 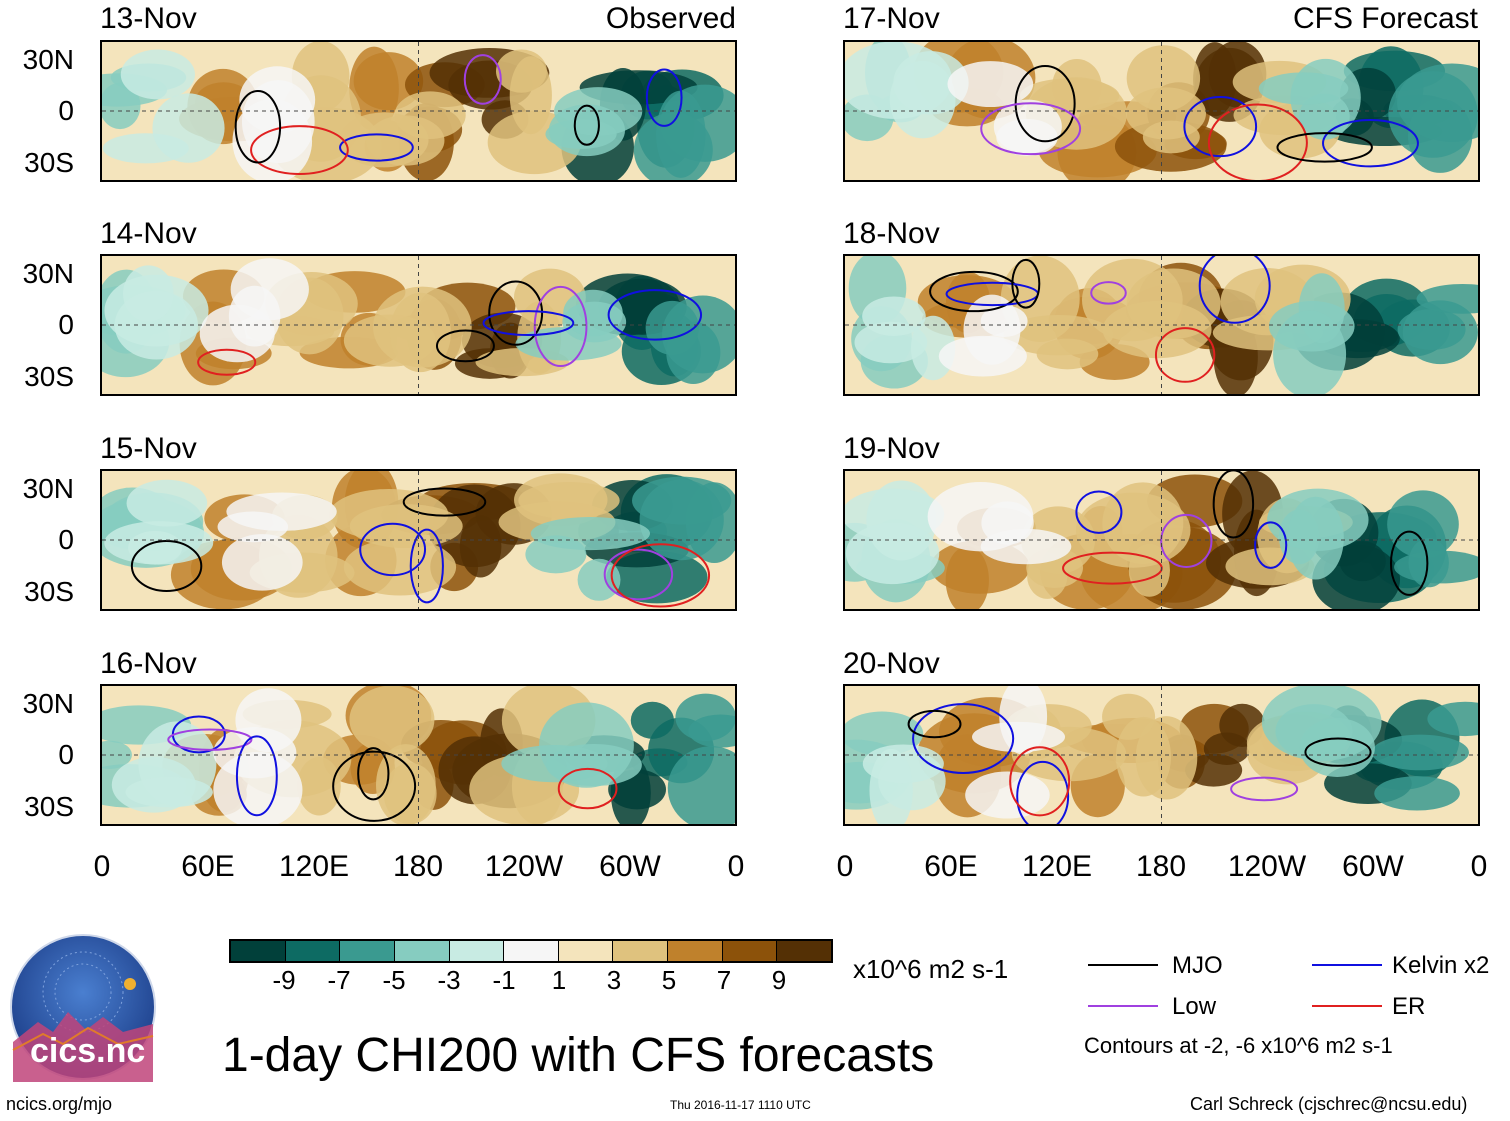 I want to click on map-panel-19nov, so click(x=1161, y=540).